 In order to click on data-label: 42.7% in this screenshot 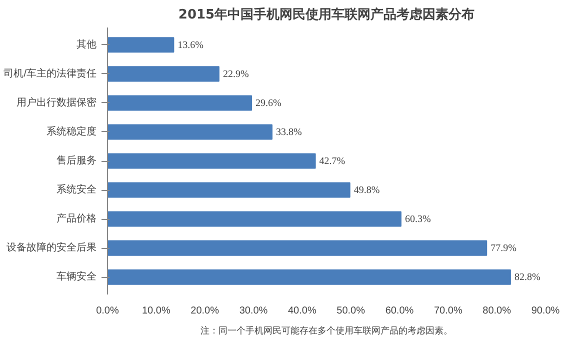, I will do `click(332, 161)`.